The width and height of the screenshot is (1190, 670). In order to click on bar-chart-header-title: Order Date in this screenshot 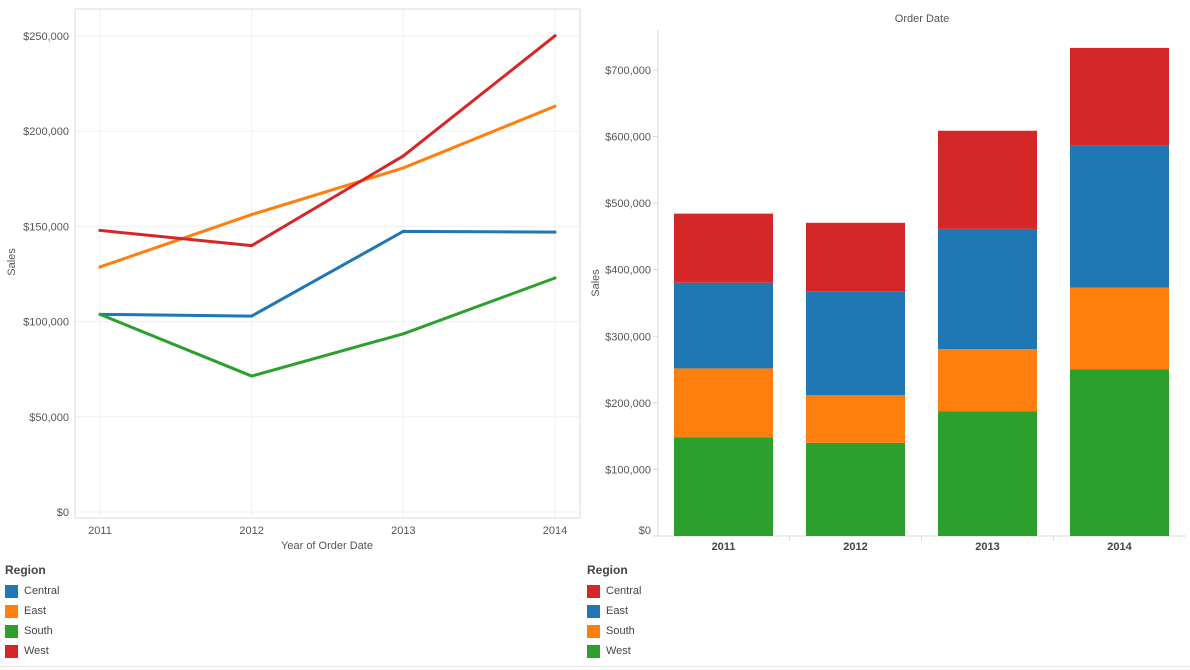, I will do `click(922, 19)`.